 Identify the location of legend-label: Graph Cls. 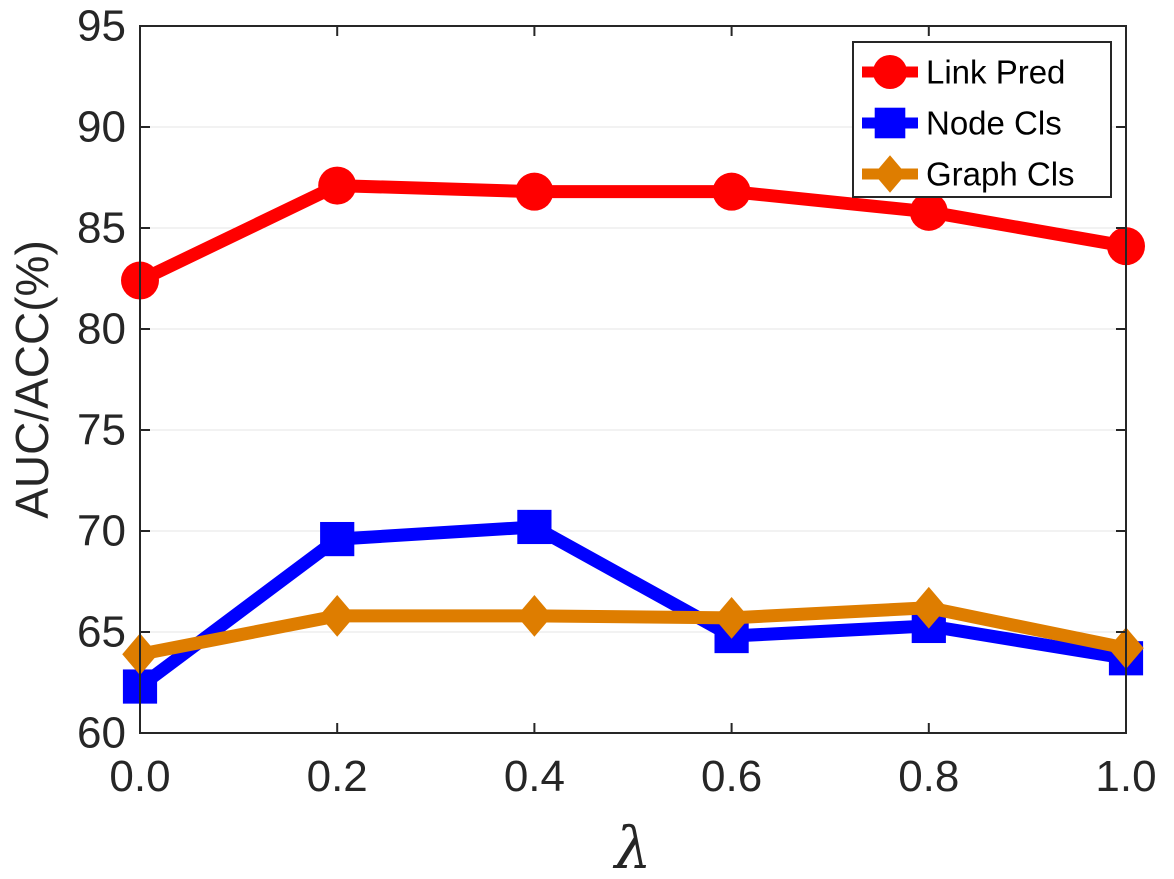
(1000, 174).